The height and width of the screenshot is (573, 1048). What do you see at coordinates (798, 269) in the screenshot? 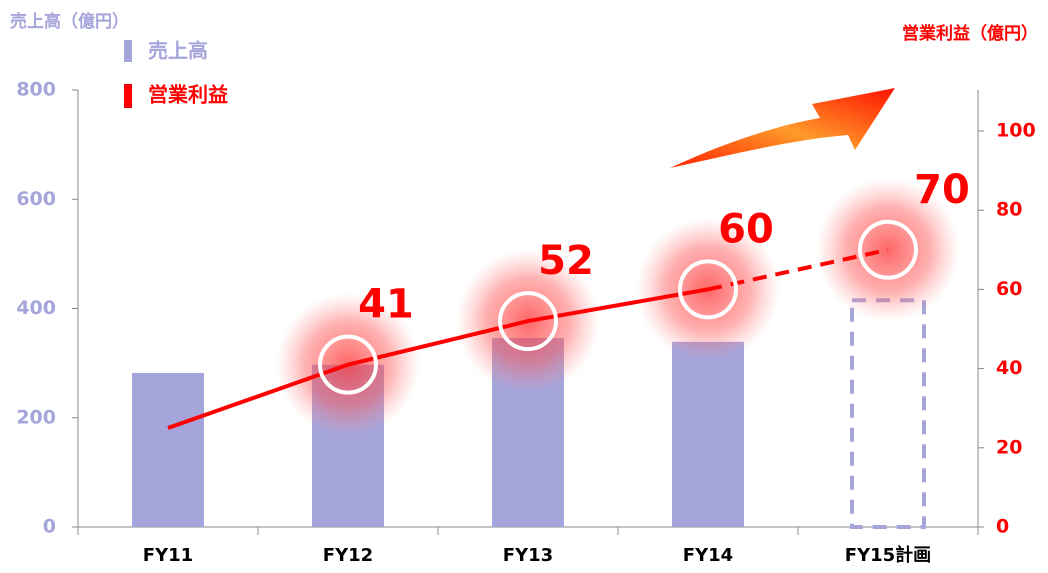
I see `line-forecast` at bounding box center [798, 269].